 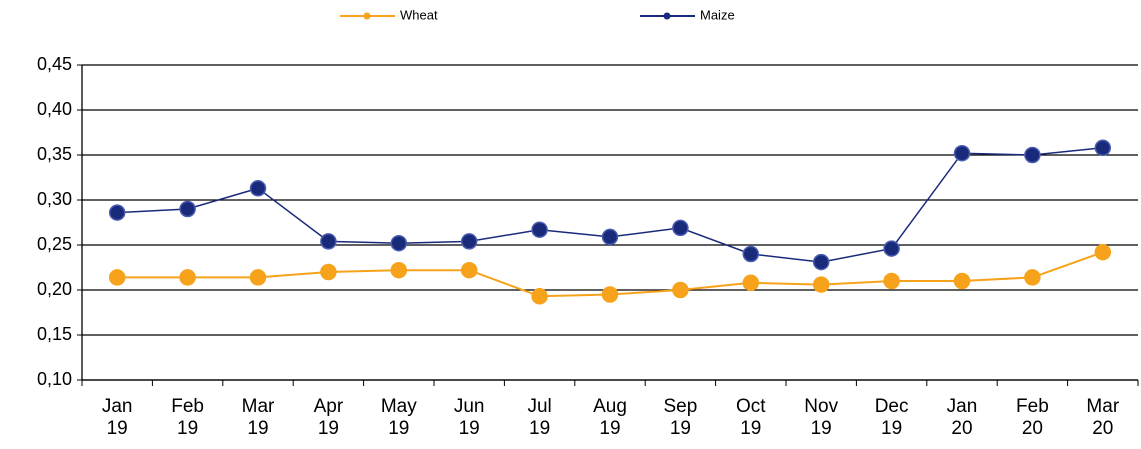 What do you see at coordinates (962, 417) in the screenshot?
I see `x-tick-label: Jan 20` at bounding box center [962, 417].